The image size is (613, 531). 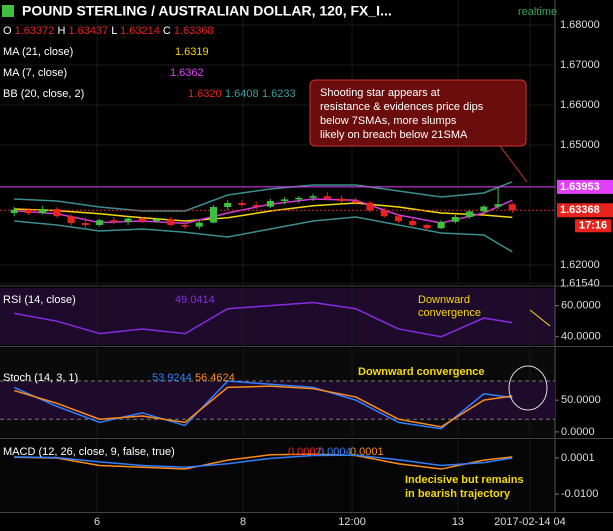 I want to click on callout-text: below 7SMAs, more slumps, so click(x=388, y=121).